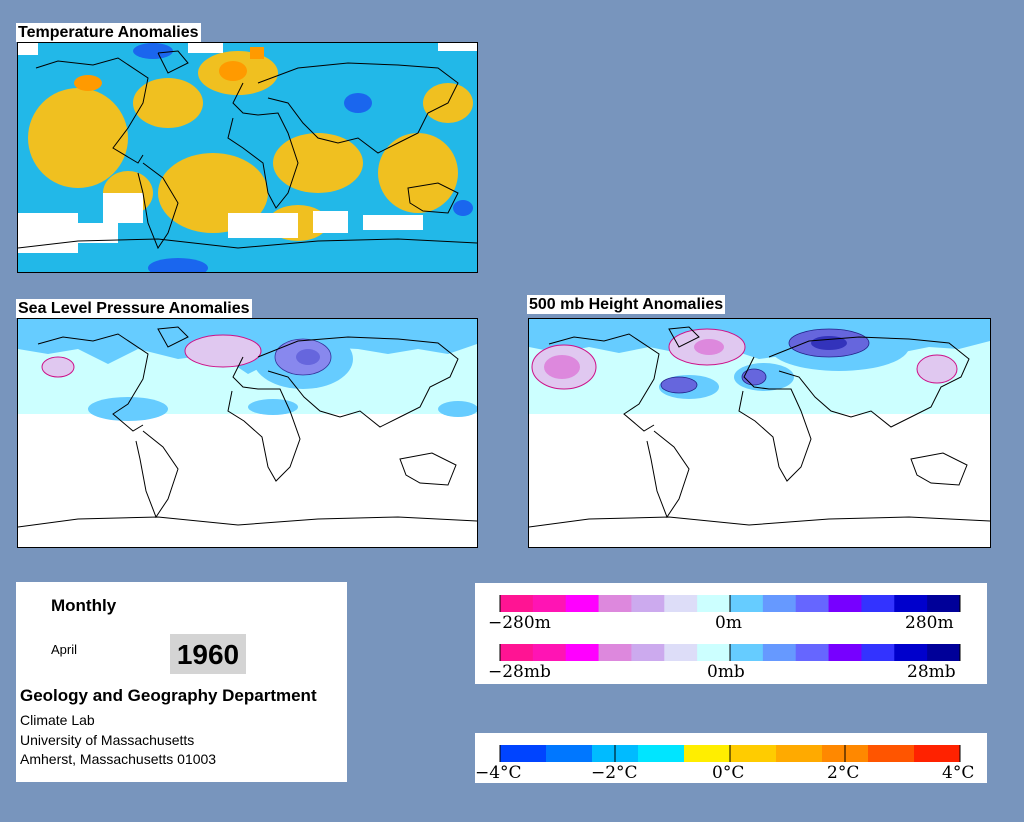 The image size is (1024, 822). Describe the element at coordinates (108, 32) in the screenshot. I see `temperature-map-title: Temperature Anomalies` at that location.